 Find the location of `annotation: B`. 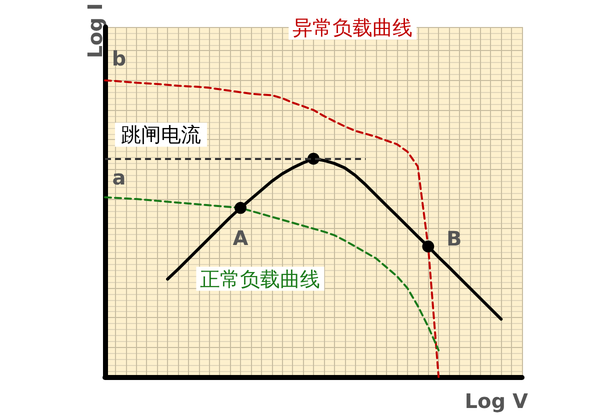

annotation: B is located at coordinates (454, 238).